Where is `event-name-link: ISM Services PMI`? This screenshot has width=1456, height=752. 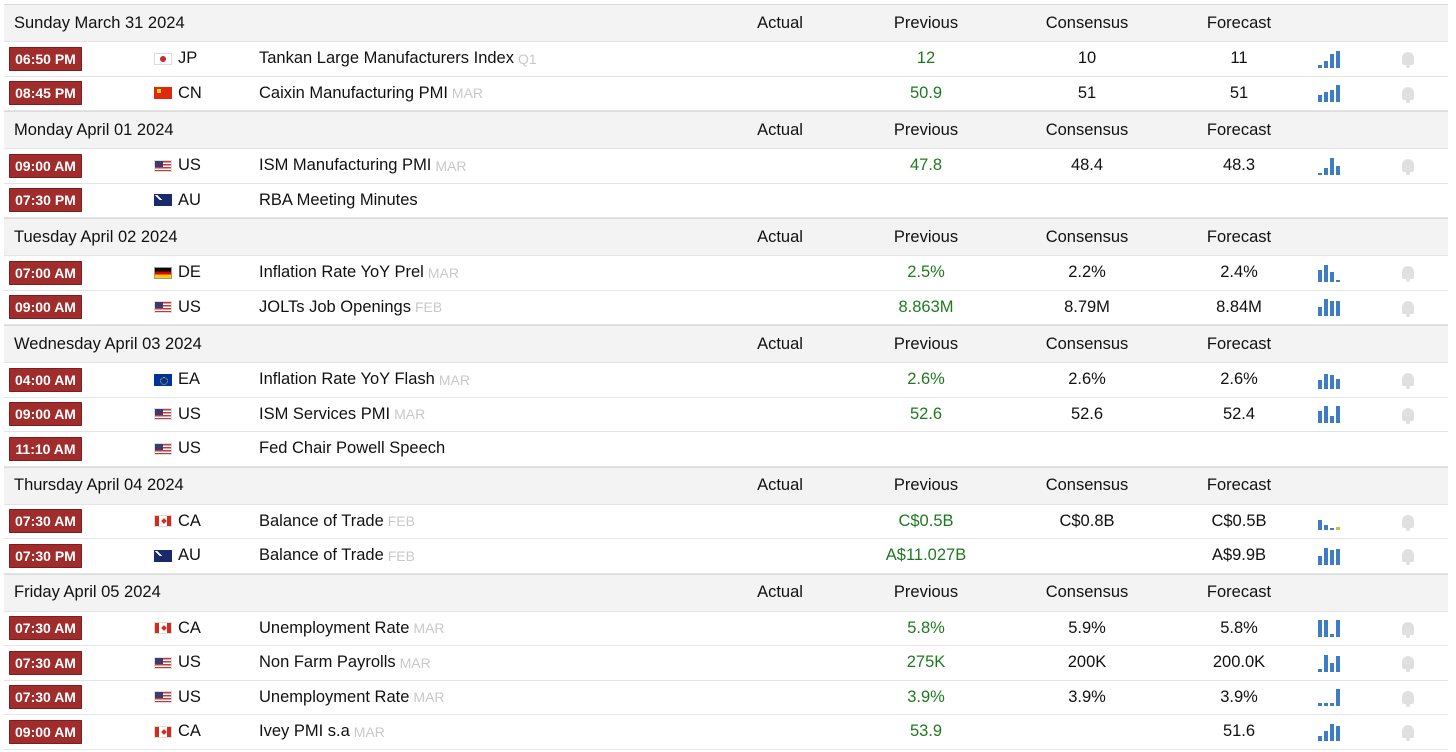 event-name-link: ISM Services PMI is located at coordinates (325, 413).